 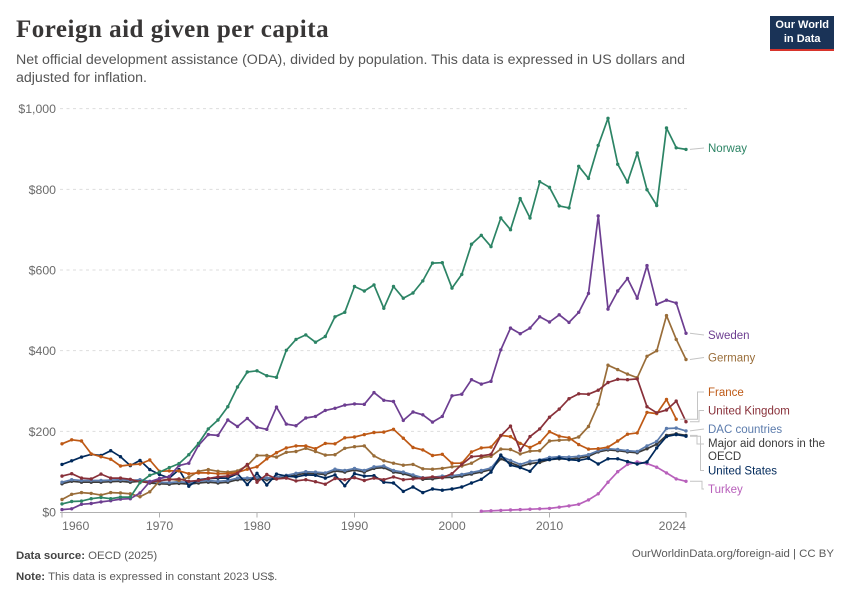 I want to click on series-label-turkey: Turkey, so click(x=725, y=490).